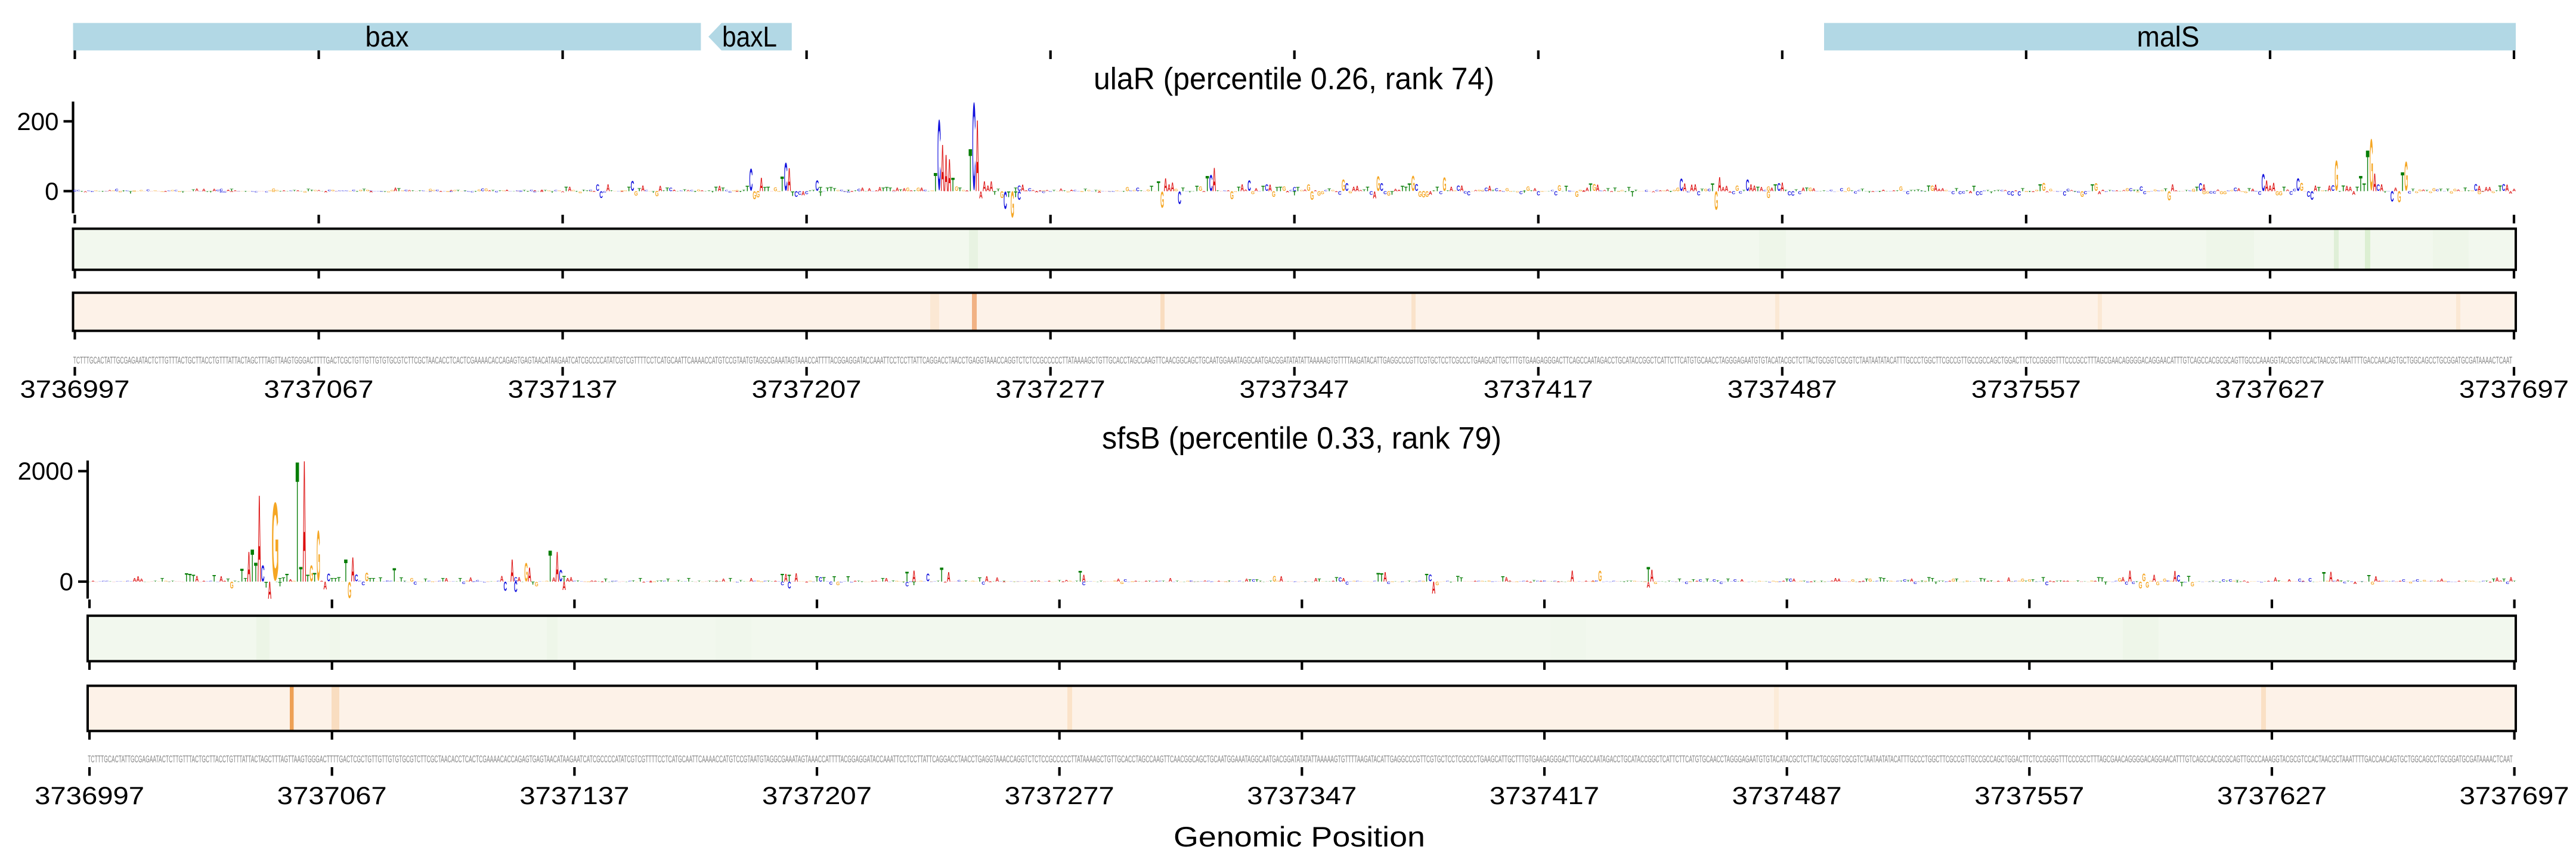 The image size is (2576, 859). Describe the element at coordinates (2270, 389) in the screenshot. I see `svg-text: 3737627` at that location.